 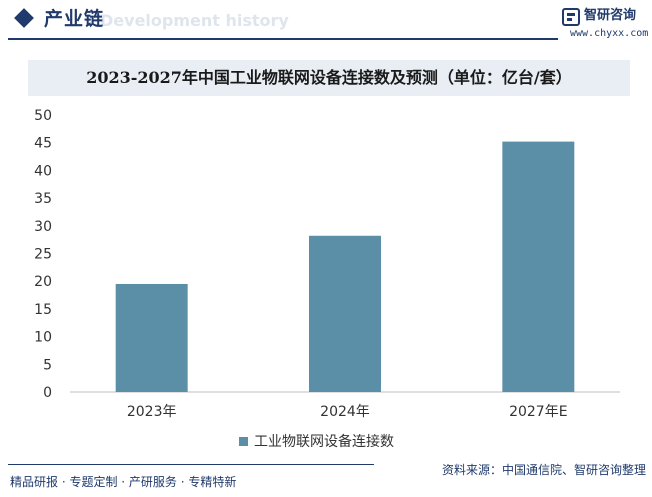 I want to click on y-tick-label: 25, so click(x=43, y=255).